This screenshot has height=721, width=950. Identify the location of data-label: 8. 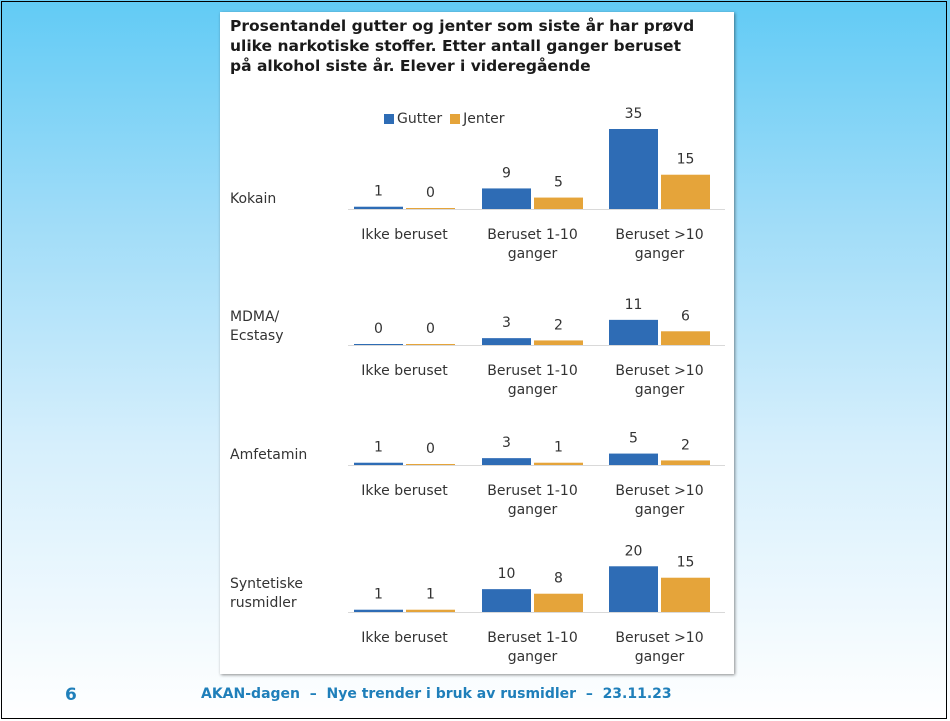
(558, 579).